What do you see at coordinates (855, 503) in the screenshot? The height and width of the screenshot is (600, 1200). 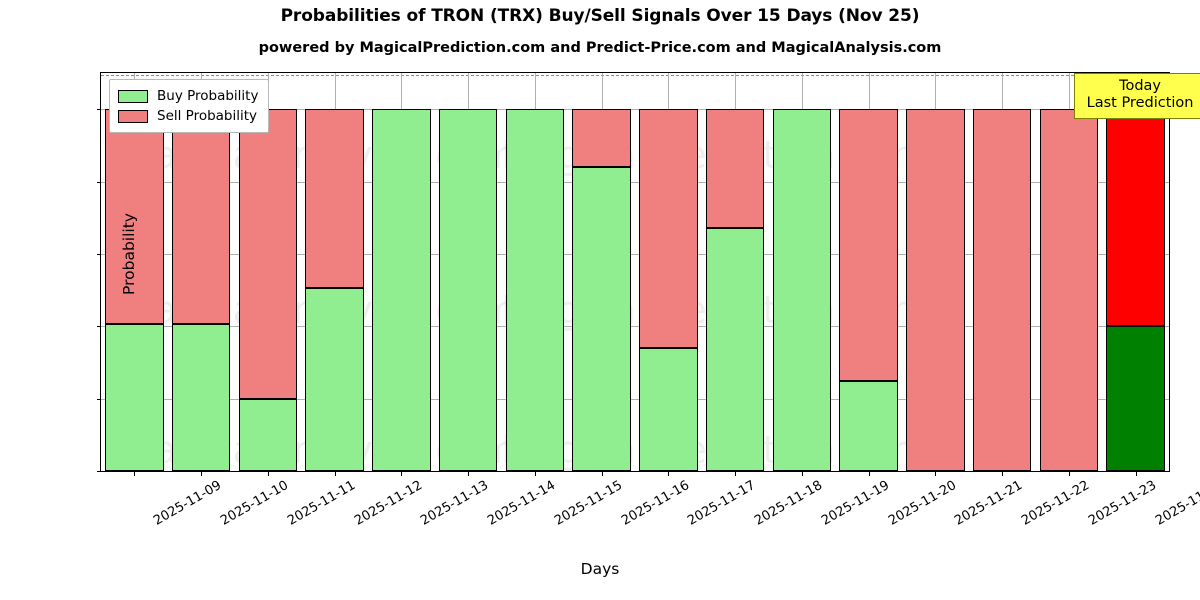 I see `x-tick-label: 2025-11-19` at bounding box center [855, 503].